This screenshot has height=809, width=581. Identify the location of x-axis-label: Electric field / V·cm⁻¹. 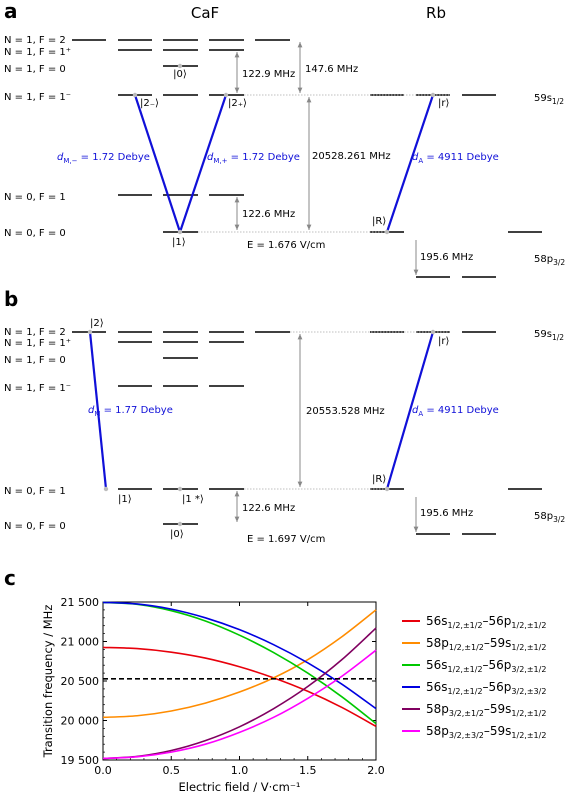
(240, 787).